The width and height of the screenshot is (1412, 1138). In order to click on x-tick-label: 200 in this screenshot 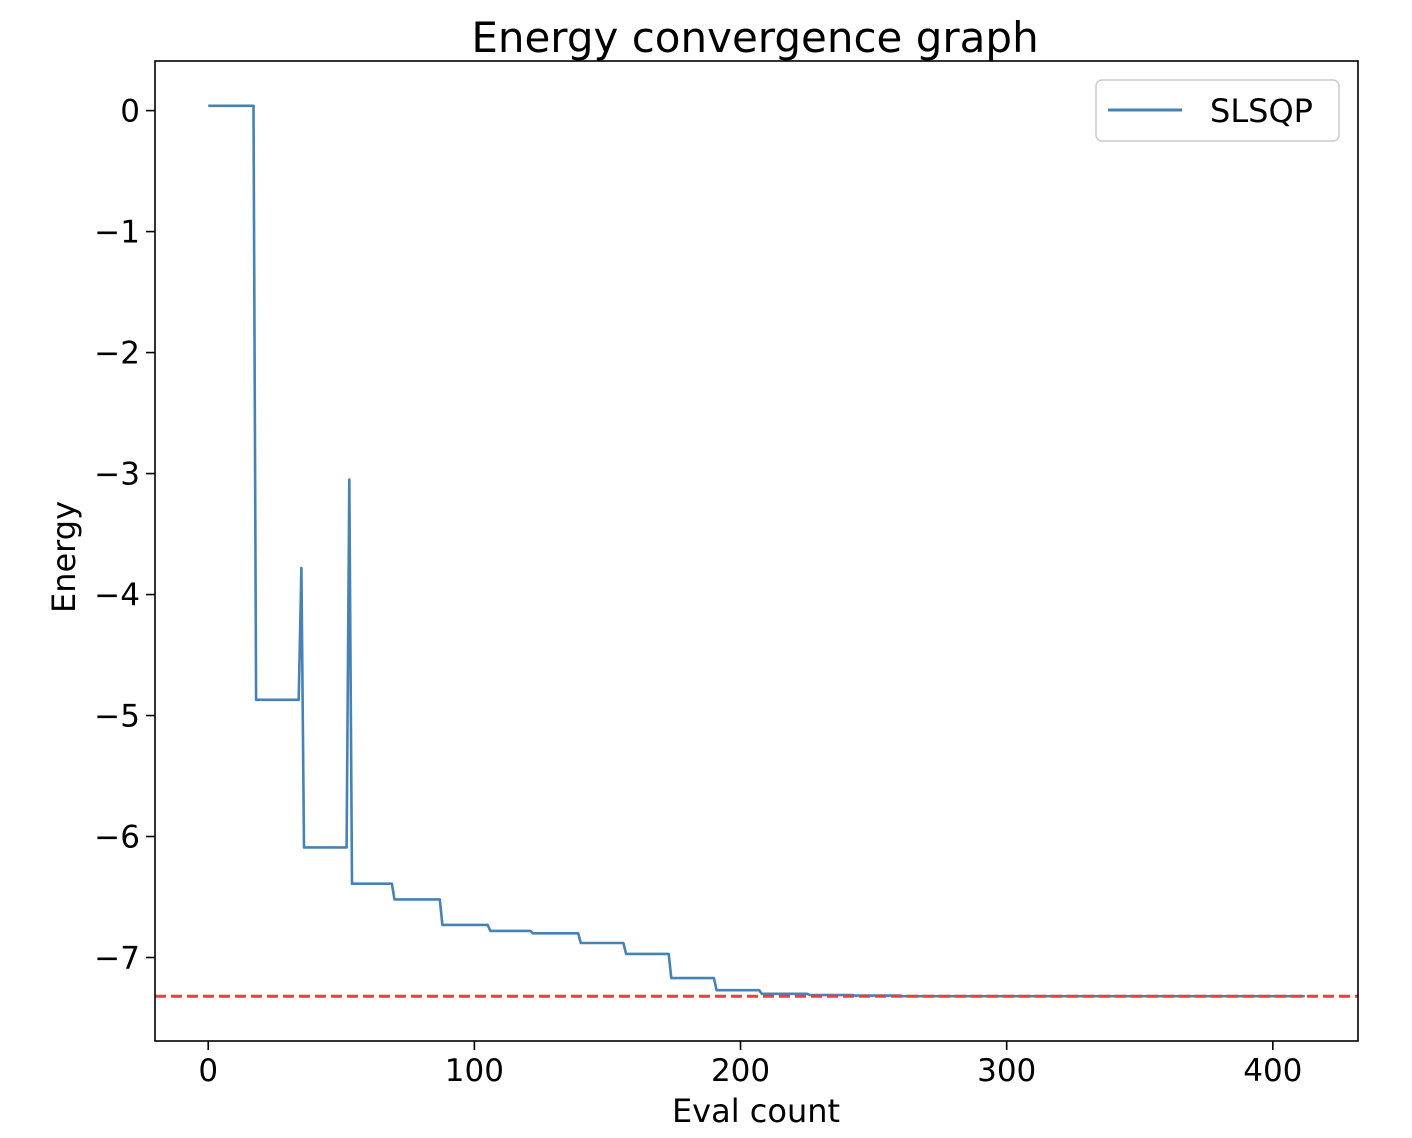, I will do `click(740, 1071)`.